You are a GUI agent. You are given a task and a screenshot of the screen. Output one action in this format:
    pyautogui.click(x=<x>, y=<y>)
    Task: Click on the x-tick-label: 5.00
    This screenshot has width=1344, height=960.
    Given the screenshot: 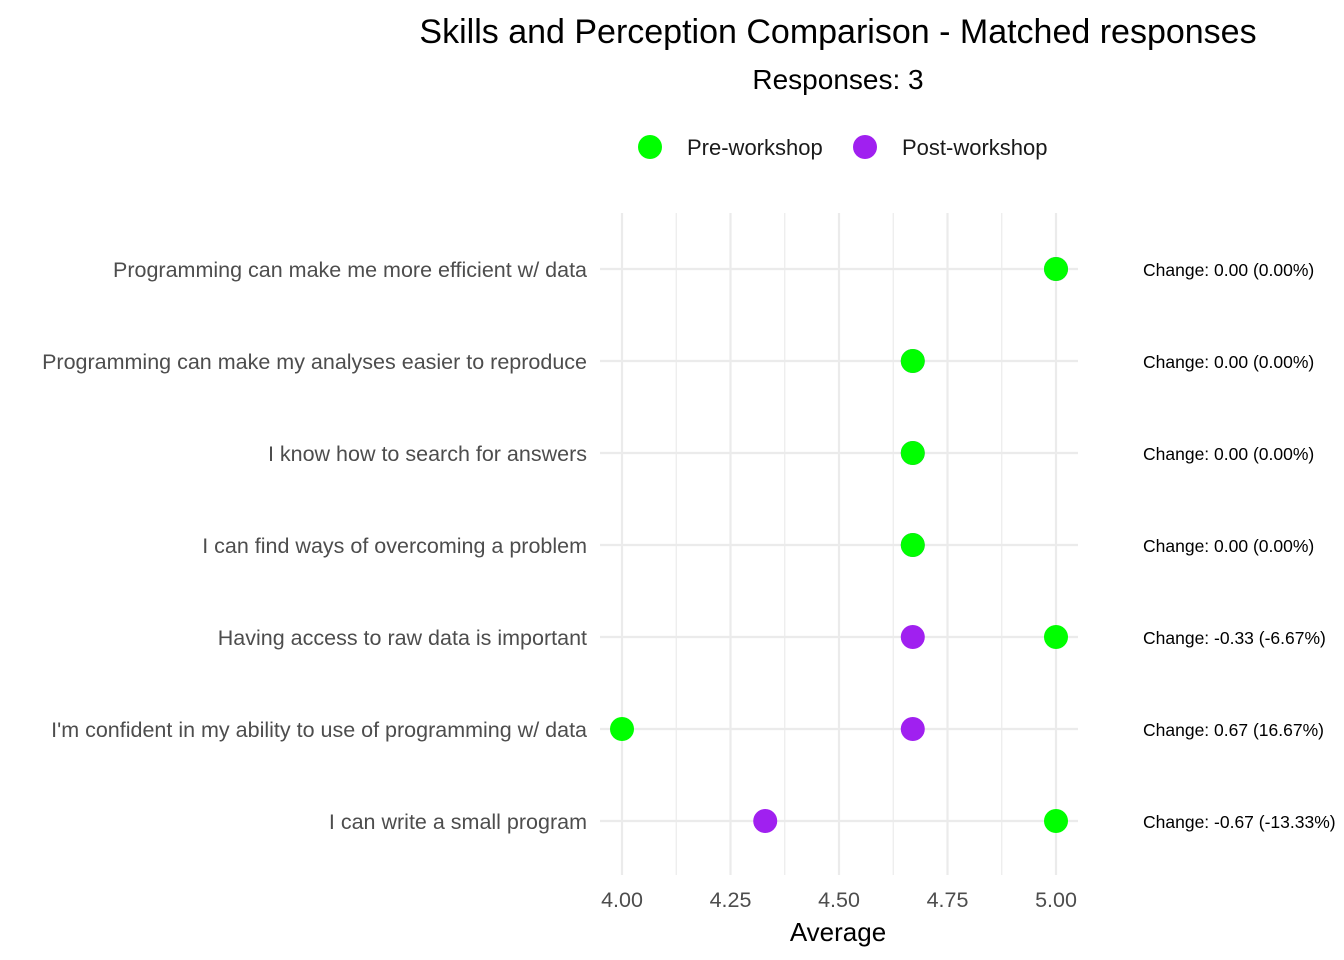 What is the action you would take?
    pyautogui.click(x=1056, y=900)
    